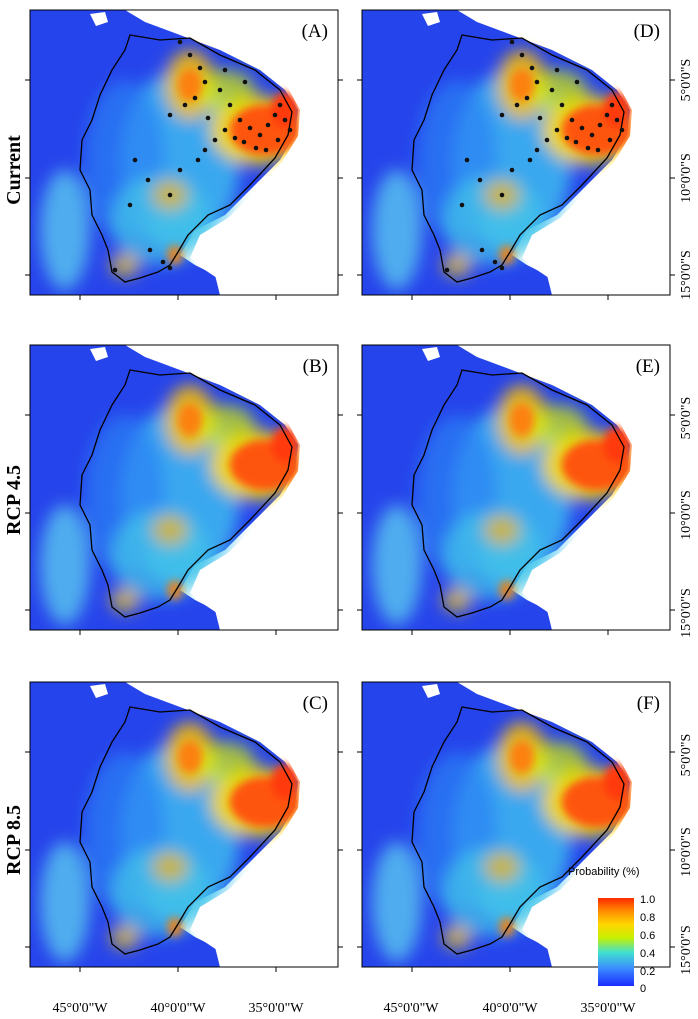 The image size is (698, 1019). I want to click on legend-tick-06: 0.6, so click(647, 936).